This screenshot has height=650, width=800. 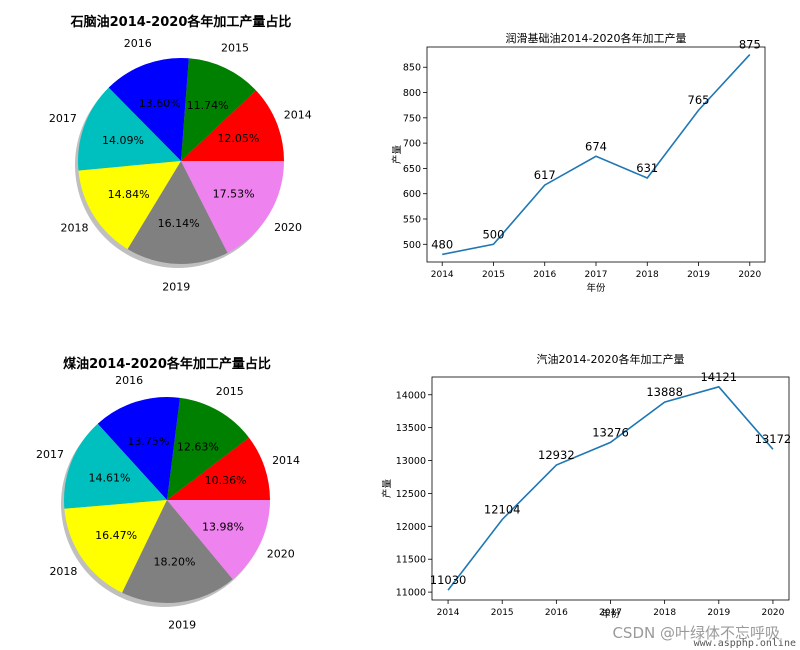 I want to click on plot-frame, so click(x=596, y=154).